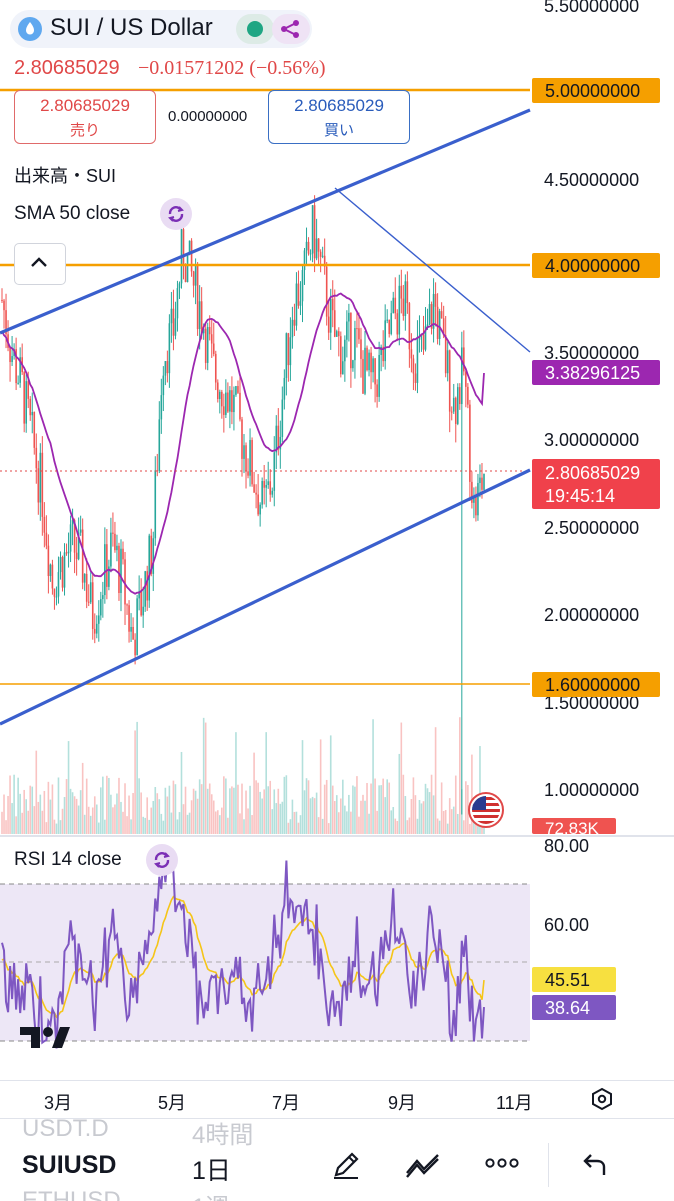 The height and width of the screenshot is (1201, 674). What do you see at coordinates (592, 685) in the screenshot?
I see `badge-1-6-text: 1.60000000` at bounding box center [592, 685].